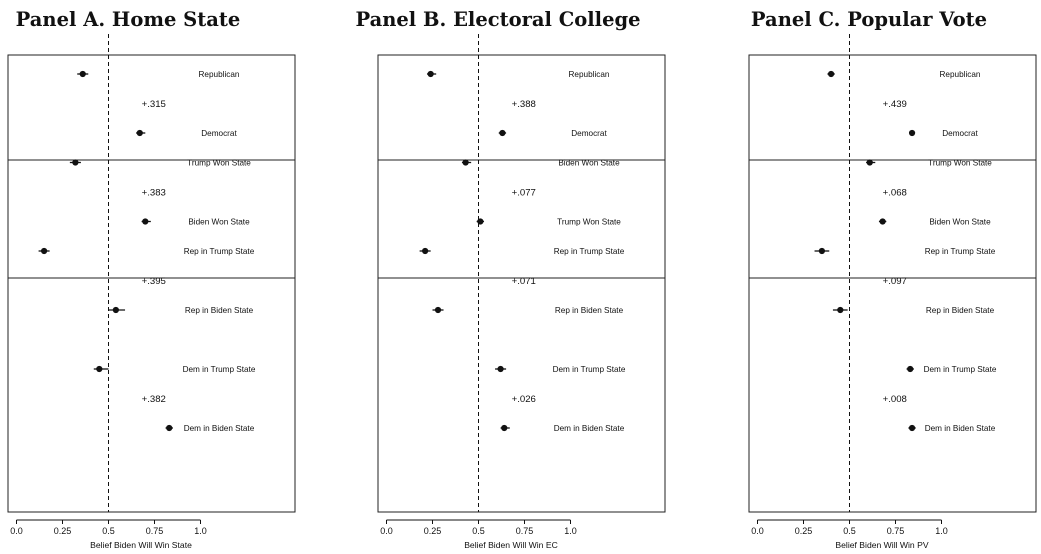  What do you see at coordinates (895, 281) in the screenshot?
I see `difference-label: +.097` at bounding box center [895, 281].